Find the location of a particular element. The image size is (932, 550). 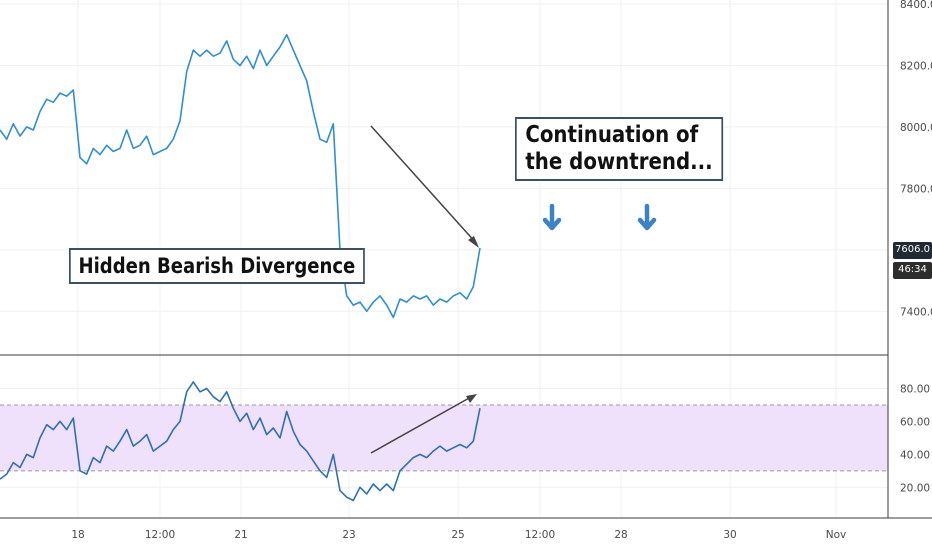

y-tick-label: 8000.0 is located at coordinates (916, 128).